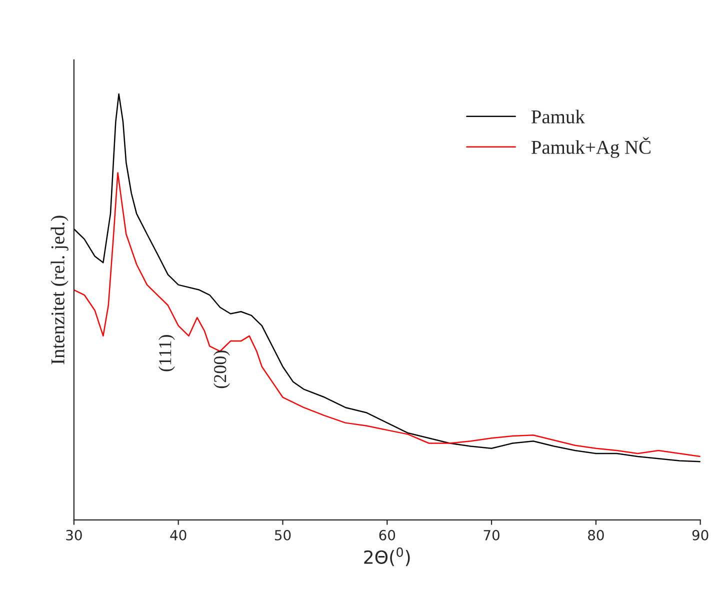  I want to click on x-tick-label: 40, so click(178, 535).